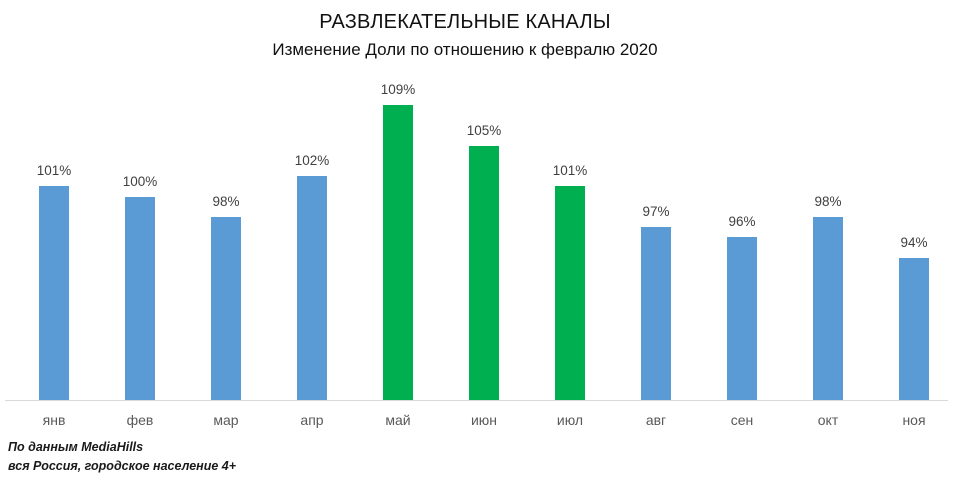 The height and width of the screenshot is (490, 953). Describe the element at coordinates (484, 420) in the screenshot. I see `x-axis-label-июн: июн` at that location.